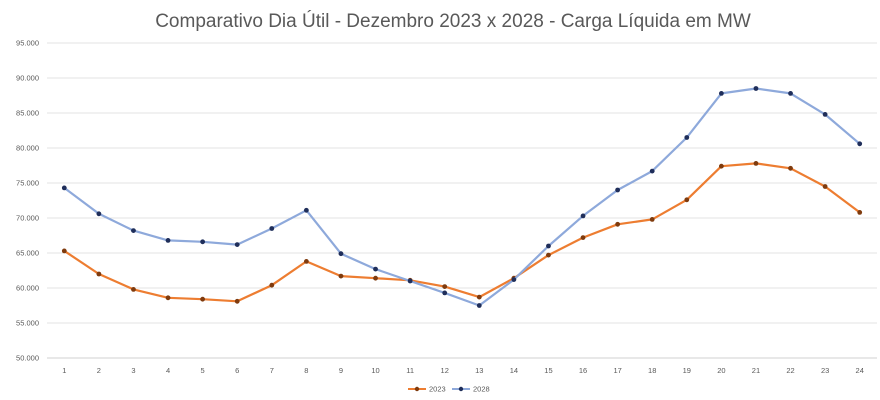 The height and width of the screenshot is (400, 880). What do you see at coordinates (306, 370) in the screenshot?
I see `x-tick-label: 8` at bounding box center [306, 370].